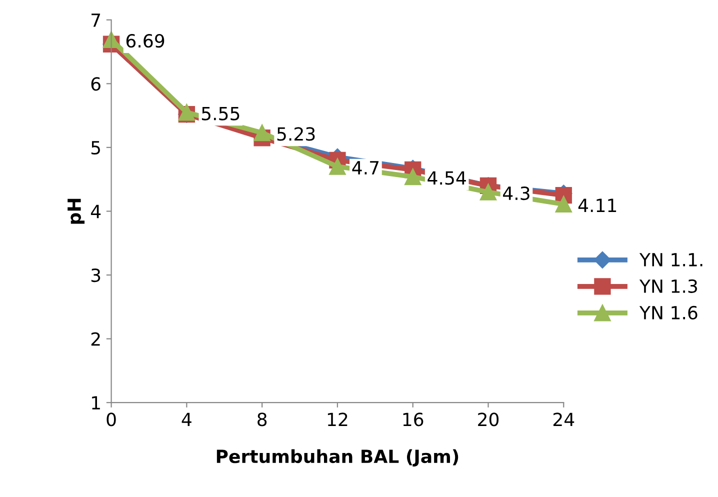  Describe the element at coordinates (563, 419) in the screenshot. I see `x-tick-label: 24` at that location.